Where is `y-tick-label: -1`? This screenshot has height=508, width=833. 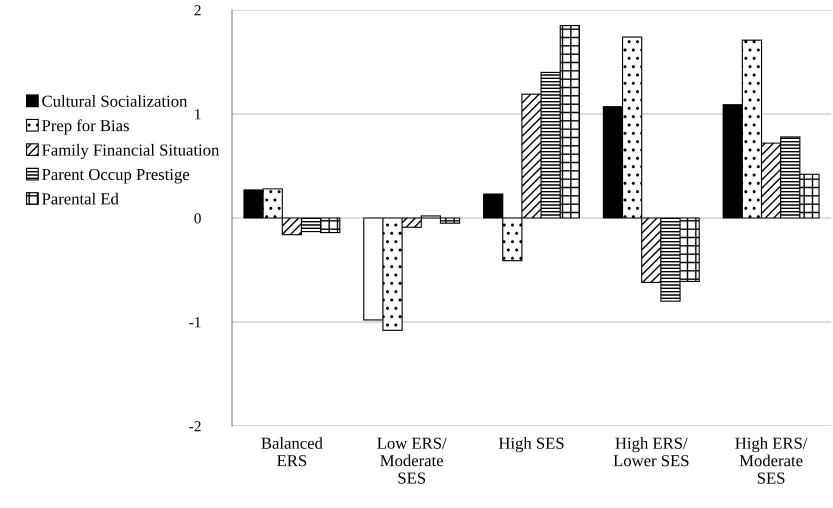 y-tick-label: -1 is located at coordinates (195, 322).